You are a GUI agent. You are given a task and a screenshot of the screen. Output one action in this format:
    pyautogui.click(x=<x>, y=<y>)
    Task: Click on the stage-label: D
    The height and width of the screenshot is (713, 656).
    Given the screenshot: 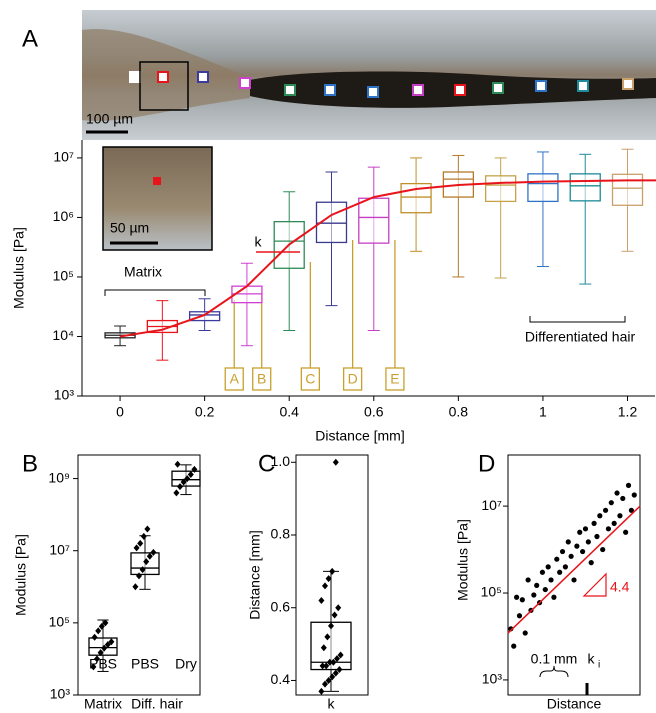 What is the action you would take?
    pyautogui.click(x=353, y=379)
    